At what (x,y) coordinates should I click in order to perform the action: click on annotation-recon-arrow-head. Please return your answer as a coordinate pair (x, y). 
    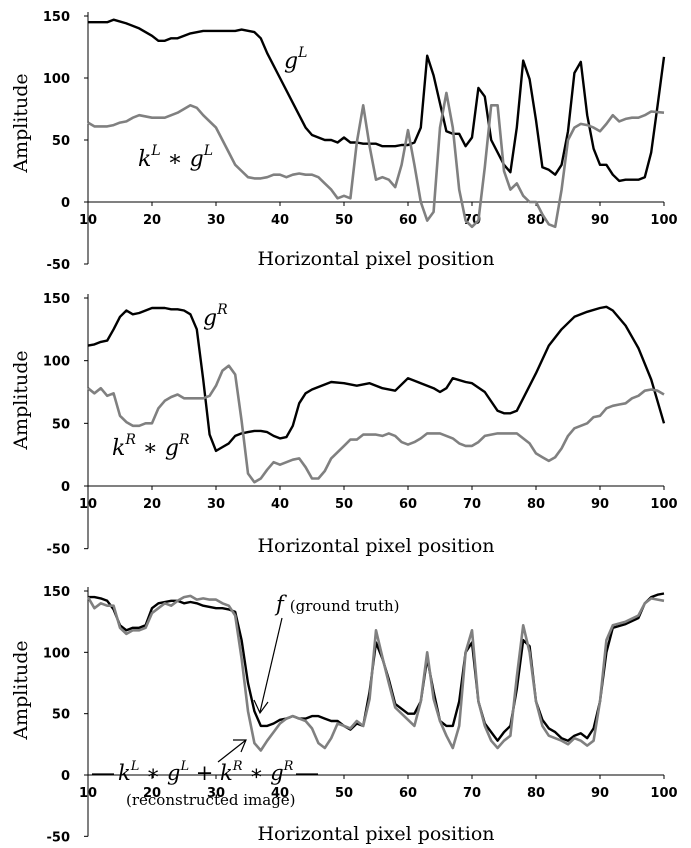
    Looking at the image, I should click on (240, 746).